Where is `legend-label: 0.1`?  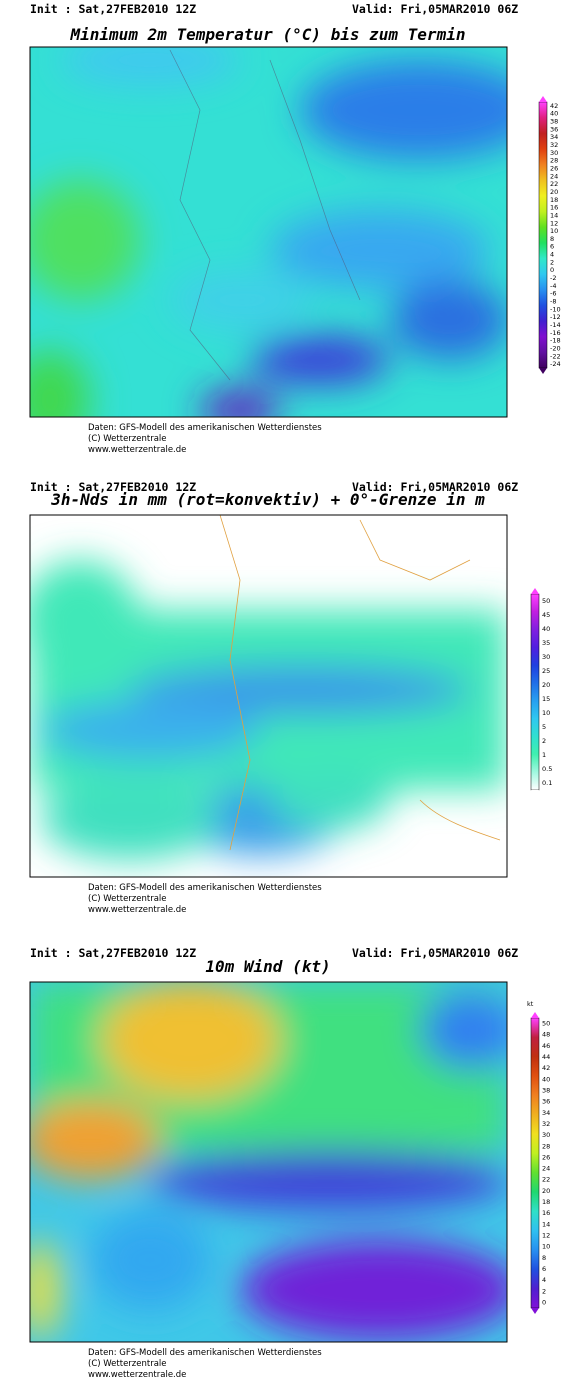
legend-label: 0.1 is located at coordinates (547, 783).